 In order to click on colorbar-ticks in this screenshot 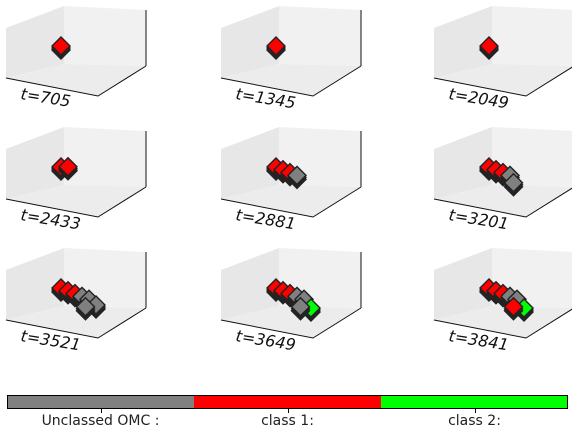, I will do `click(287, 411)`.